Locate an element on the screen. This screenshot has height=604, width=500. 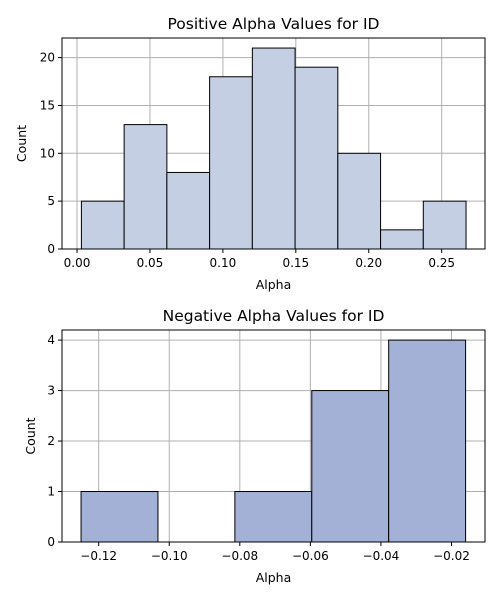
y-tick-label: 5 is located at coordinates (51, 201).